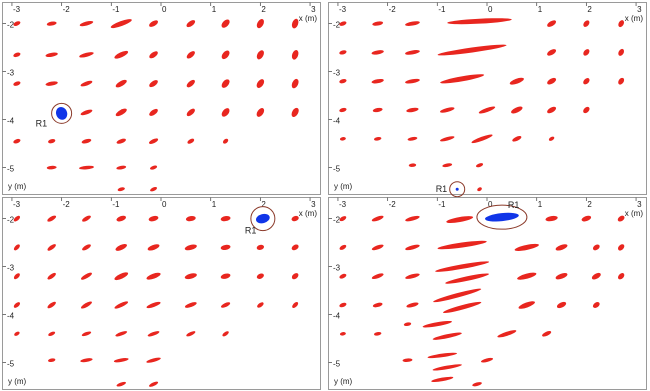 The image size is (650, 391). What do you see at coordinates (343, 381) in the screenshot?
I see `y-axis-label: y (m)` at bounding box center [343, 381].